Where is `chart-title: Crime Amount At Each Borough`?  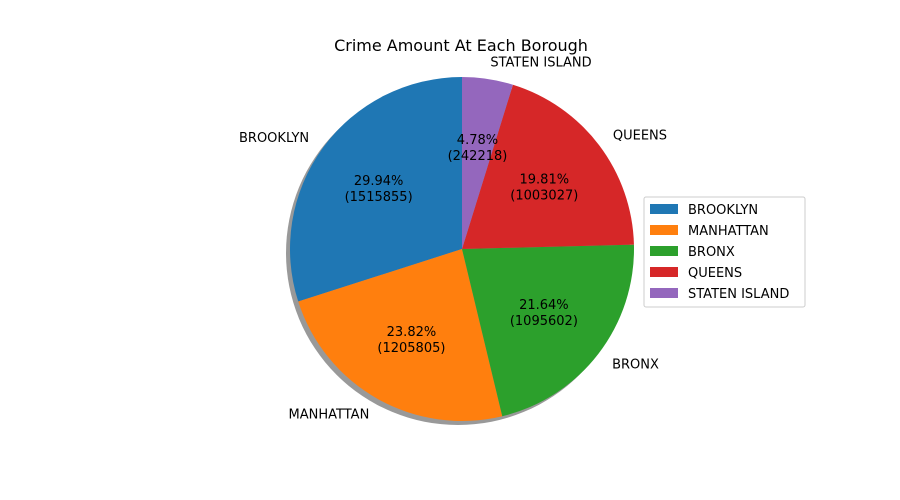 chart-title: Crime Amount At Each Borough is located at coordinates (461, 45).